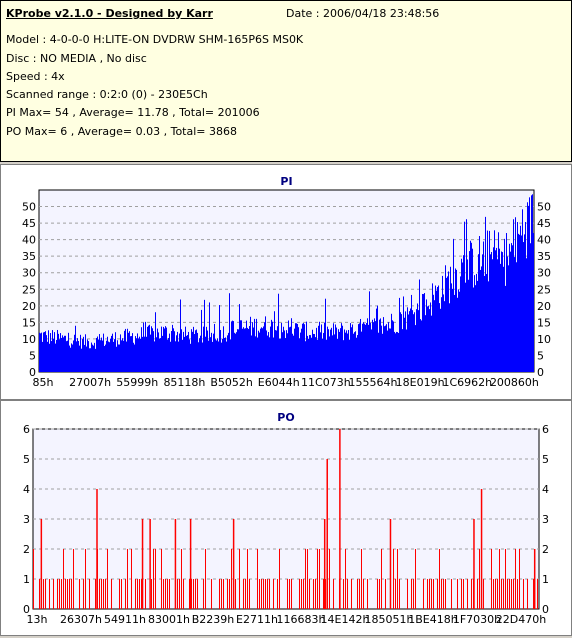 This screenshot has height=638, width=572. Describe the element at coordinates (286, 181) in the screenshot. I see `pi-chart-title: PI` at that location.